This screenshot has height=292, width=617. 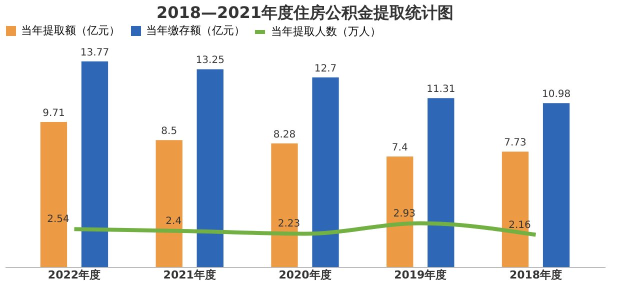 What do you see at coordinates (305, 12) in the screenshot?
I see `chart-title: 2018—2021年度住房公积金提取统计图` at bounding box center [305, 12].